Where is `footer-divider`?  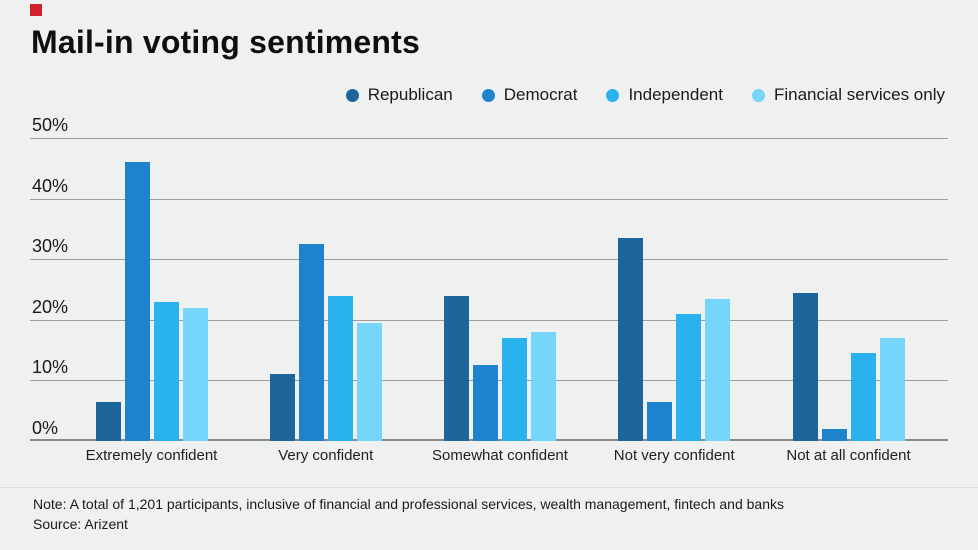
footer-divider is located at coordinates (489, 487).